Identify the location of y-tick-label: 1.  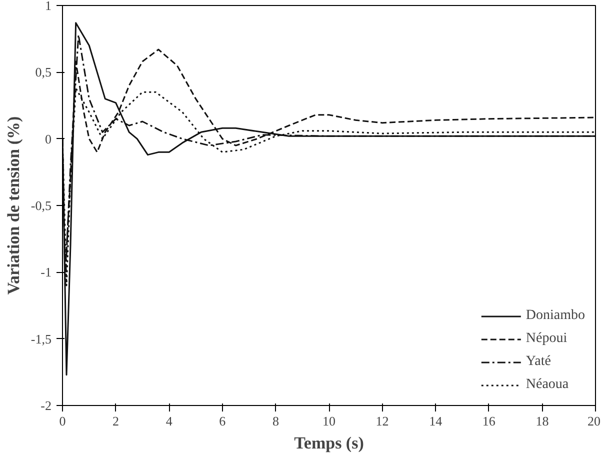
(48, 6).